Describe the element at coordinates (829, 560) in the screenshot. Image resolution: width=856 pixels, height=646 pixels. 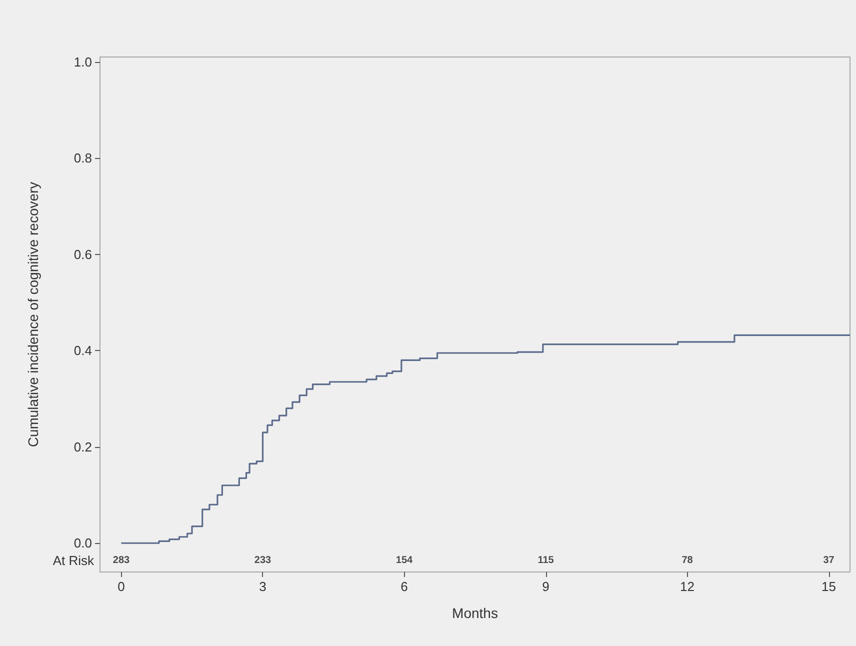
I see `annotation: 37` at that location.